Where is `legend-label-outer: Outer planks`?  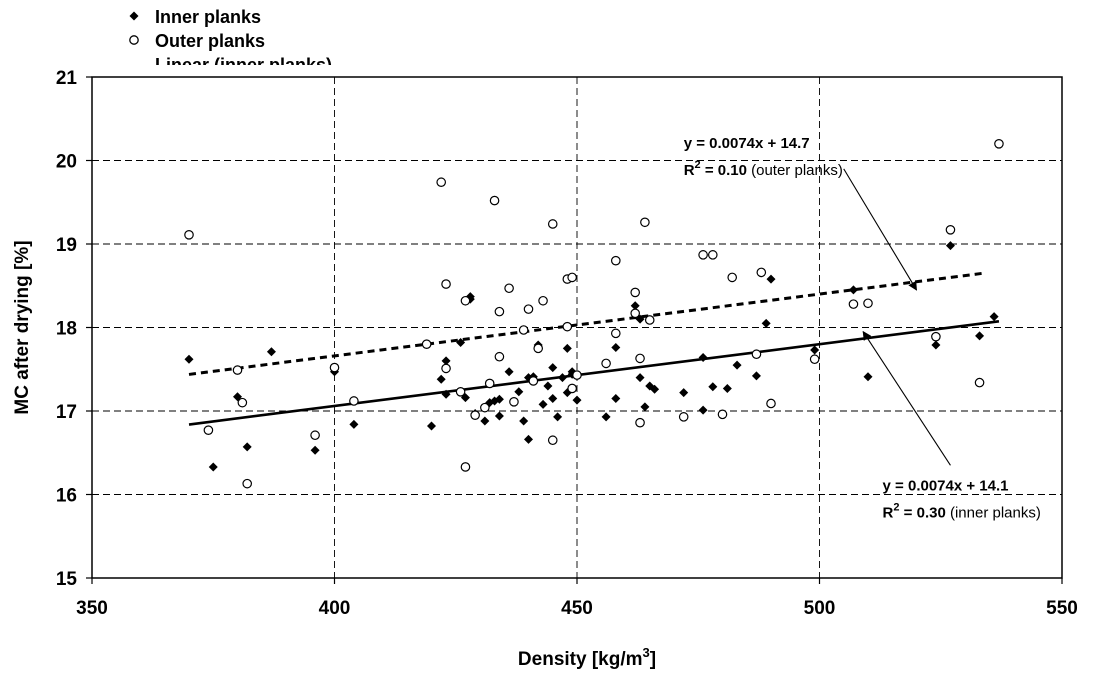 legend-label-outer: Outer planks is located at coordinates (210, 41).